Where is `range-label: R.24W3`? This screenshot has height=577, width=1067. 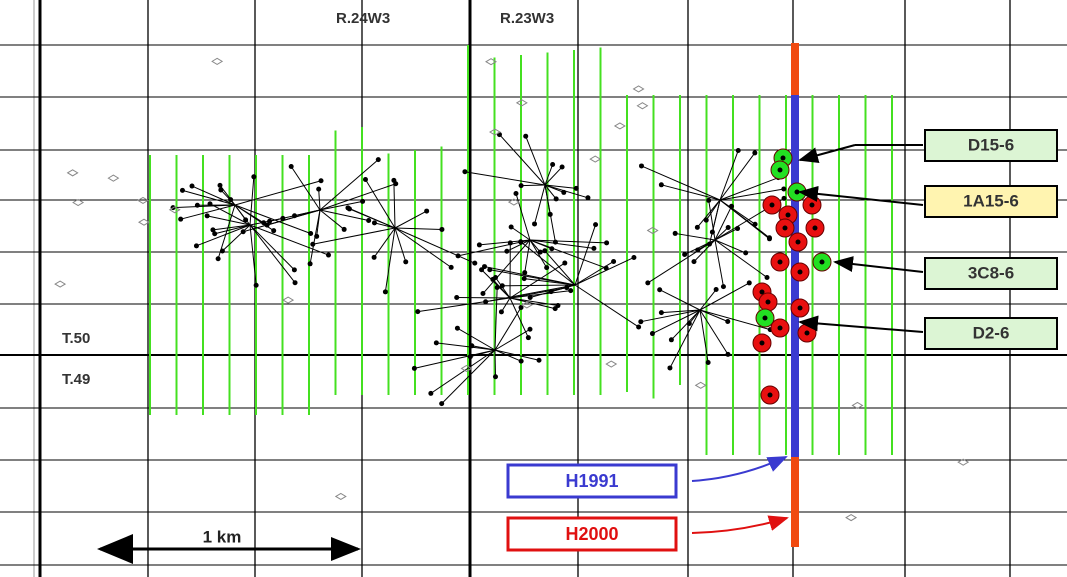
range-label: R.24W3 is located at coordinates (363, 18).